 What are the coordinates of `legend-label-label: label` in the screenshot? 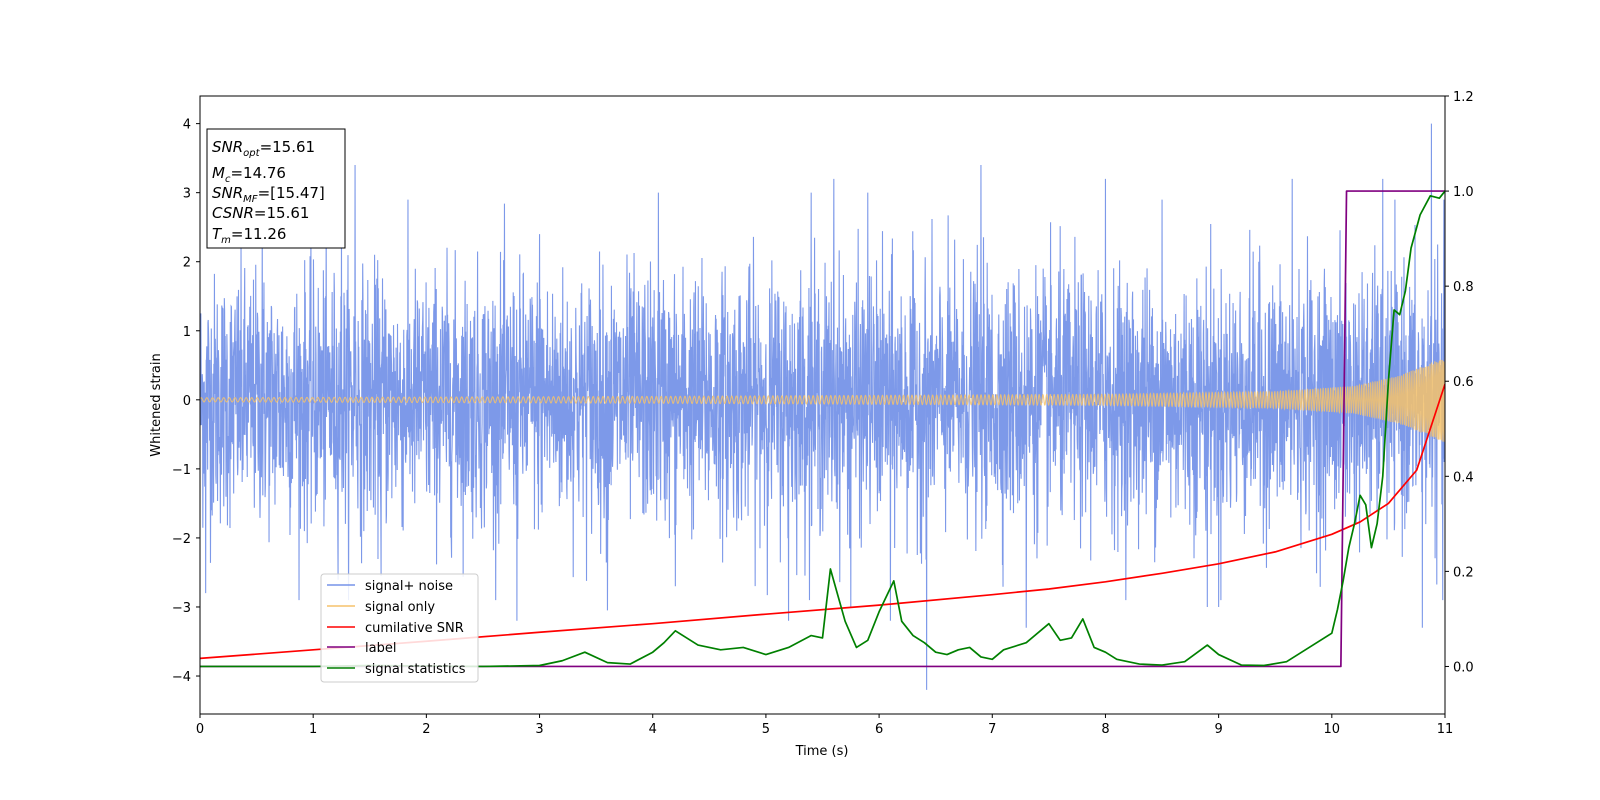 It's located at (380, 648).